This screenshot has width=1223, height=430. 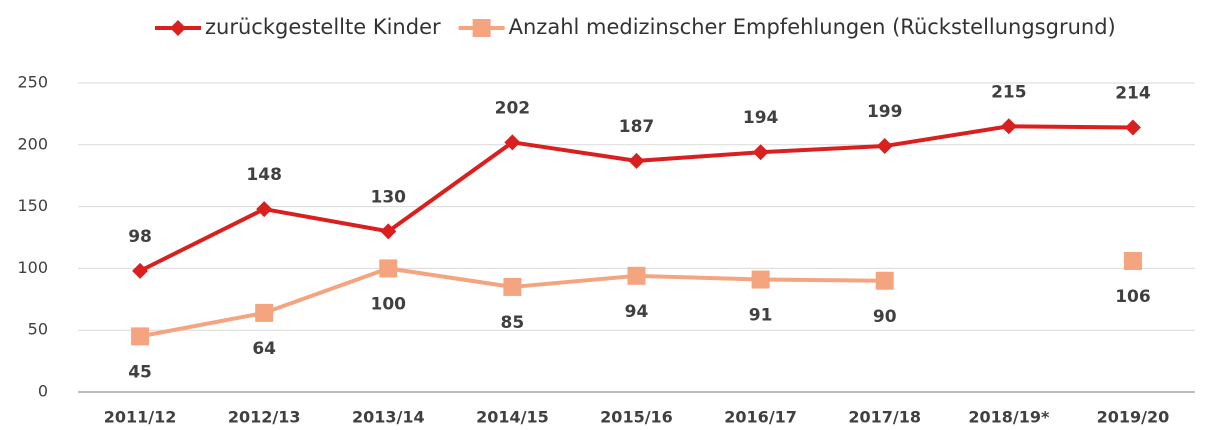 What do you see at coordinates (32, 267) in the screenshot?
I see `y-tick-label: 100` at bounding box center [32, 267].